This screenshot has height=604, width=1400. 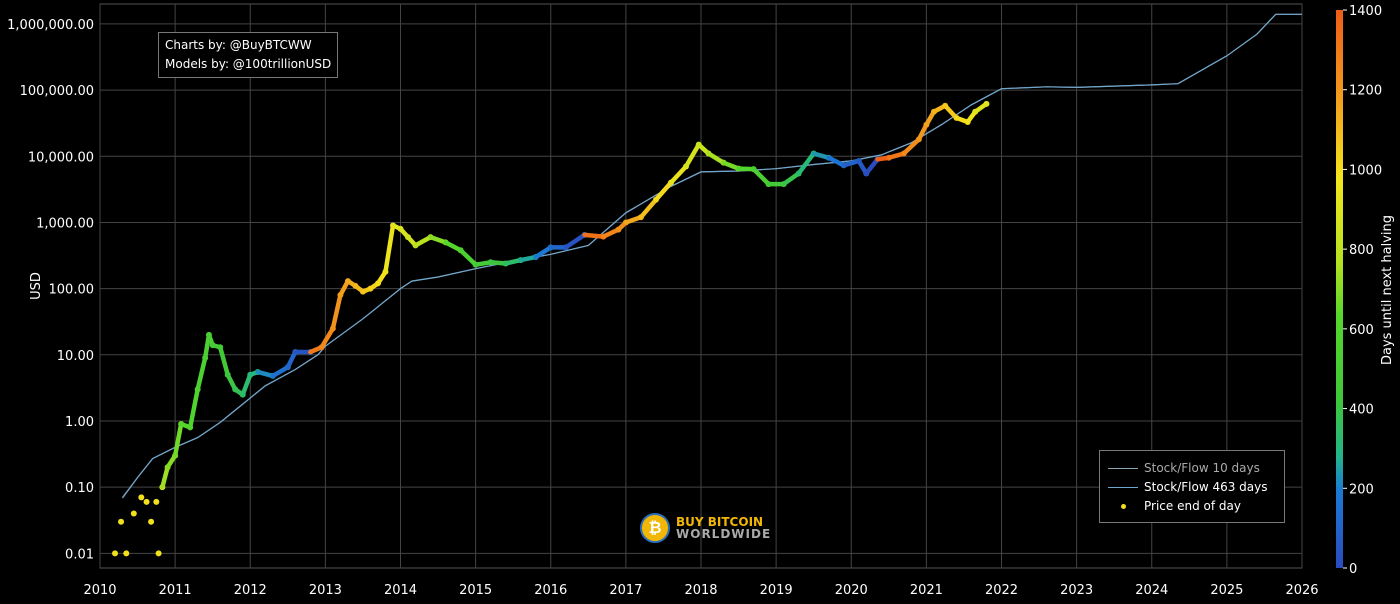 What do you see at coordinates (248, 45) in the screenshot?
I see `credits-line-charts: Charts by: @BuyBTCWW` at bounding box center [248, 45].